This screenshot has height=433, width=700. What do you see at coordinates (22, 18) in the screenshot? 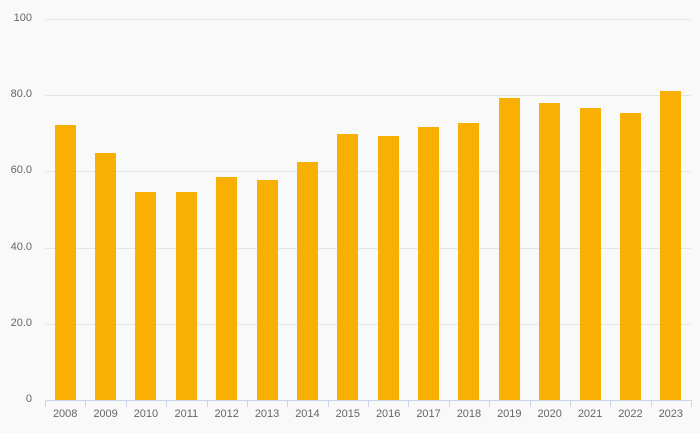
I see `y-axis-tick-label: 100` at bounding box center [22, 18].